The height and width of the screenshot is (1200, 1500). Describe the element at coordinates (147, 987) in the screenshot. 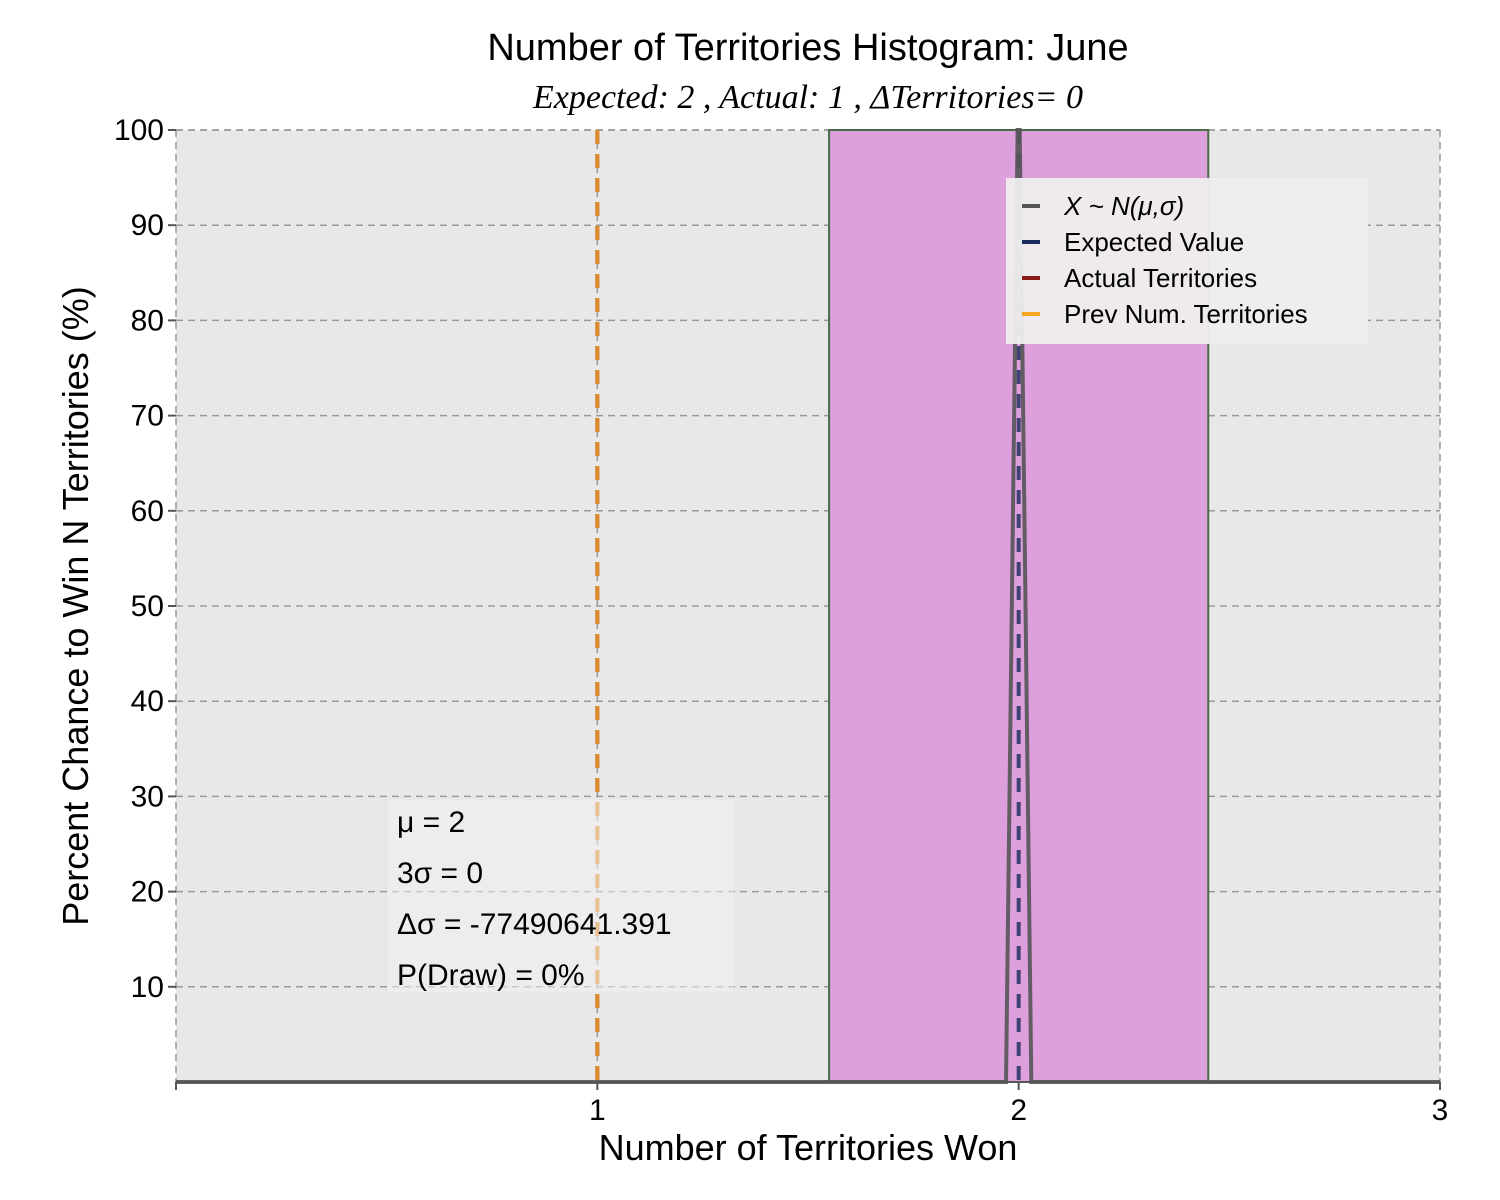

I see `y-tick-label-10: 10` at that location.